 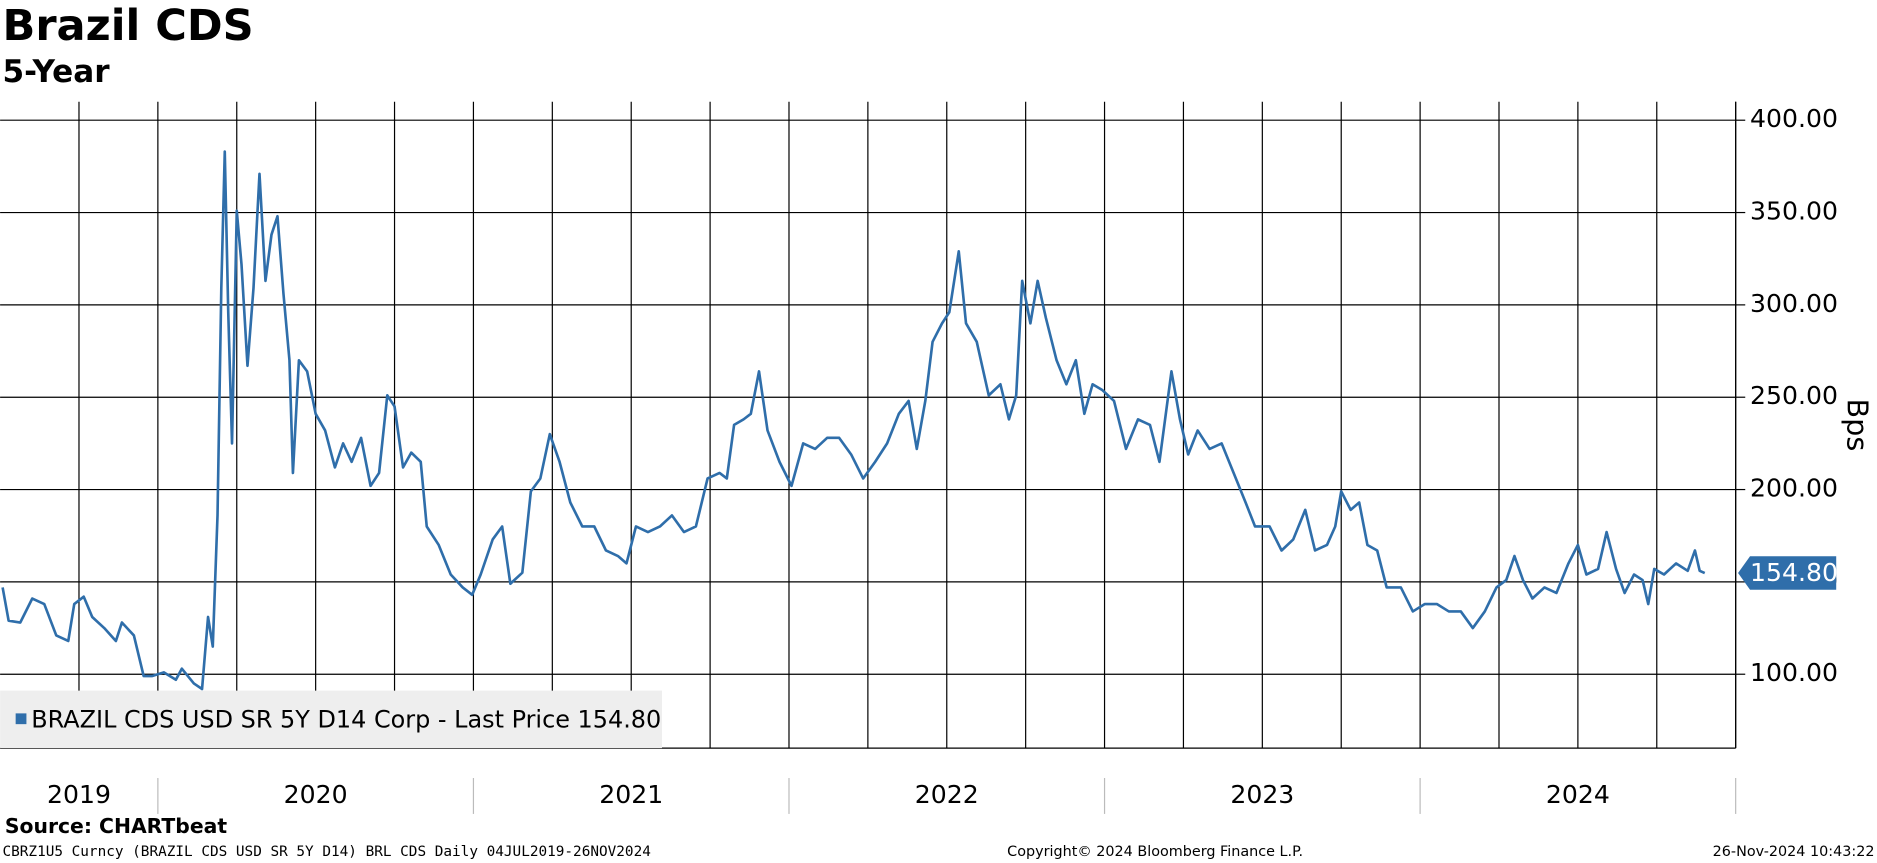 I want to click on x-tick-label: 2019, so click(x=79, y=794).